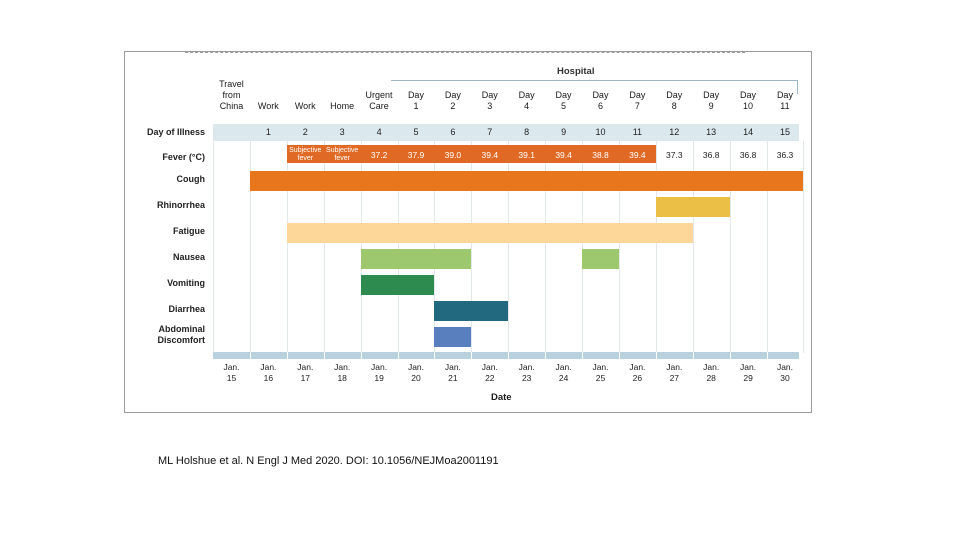 The height and width of the screenshot is (540, 960). Describe the element at coordinates (191, 179) in the screenshot. I see `symptom-label: Cough` at that location.